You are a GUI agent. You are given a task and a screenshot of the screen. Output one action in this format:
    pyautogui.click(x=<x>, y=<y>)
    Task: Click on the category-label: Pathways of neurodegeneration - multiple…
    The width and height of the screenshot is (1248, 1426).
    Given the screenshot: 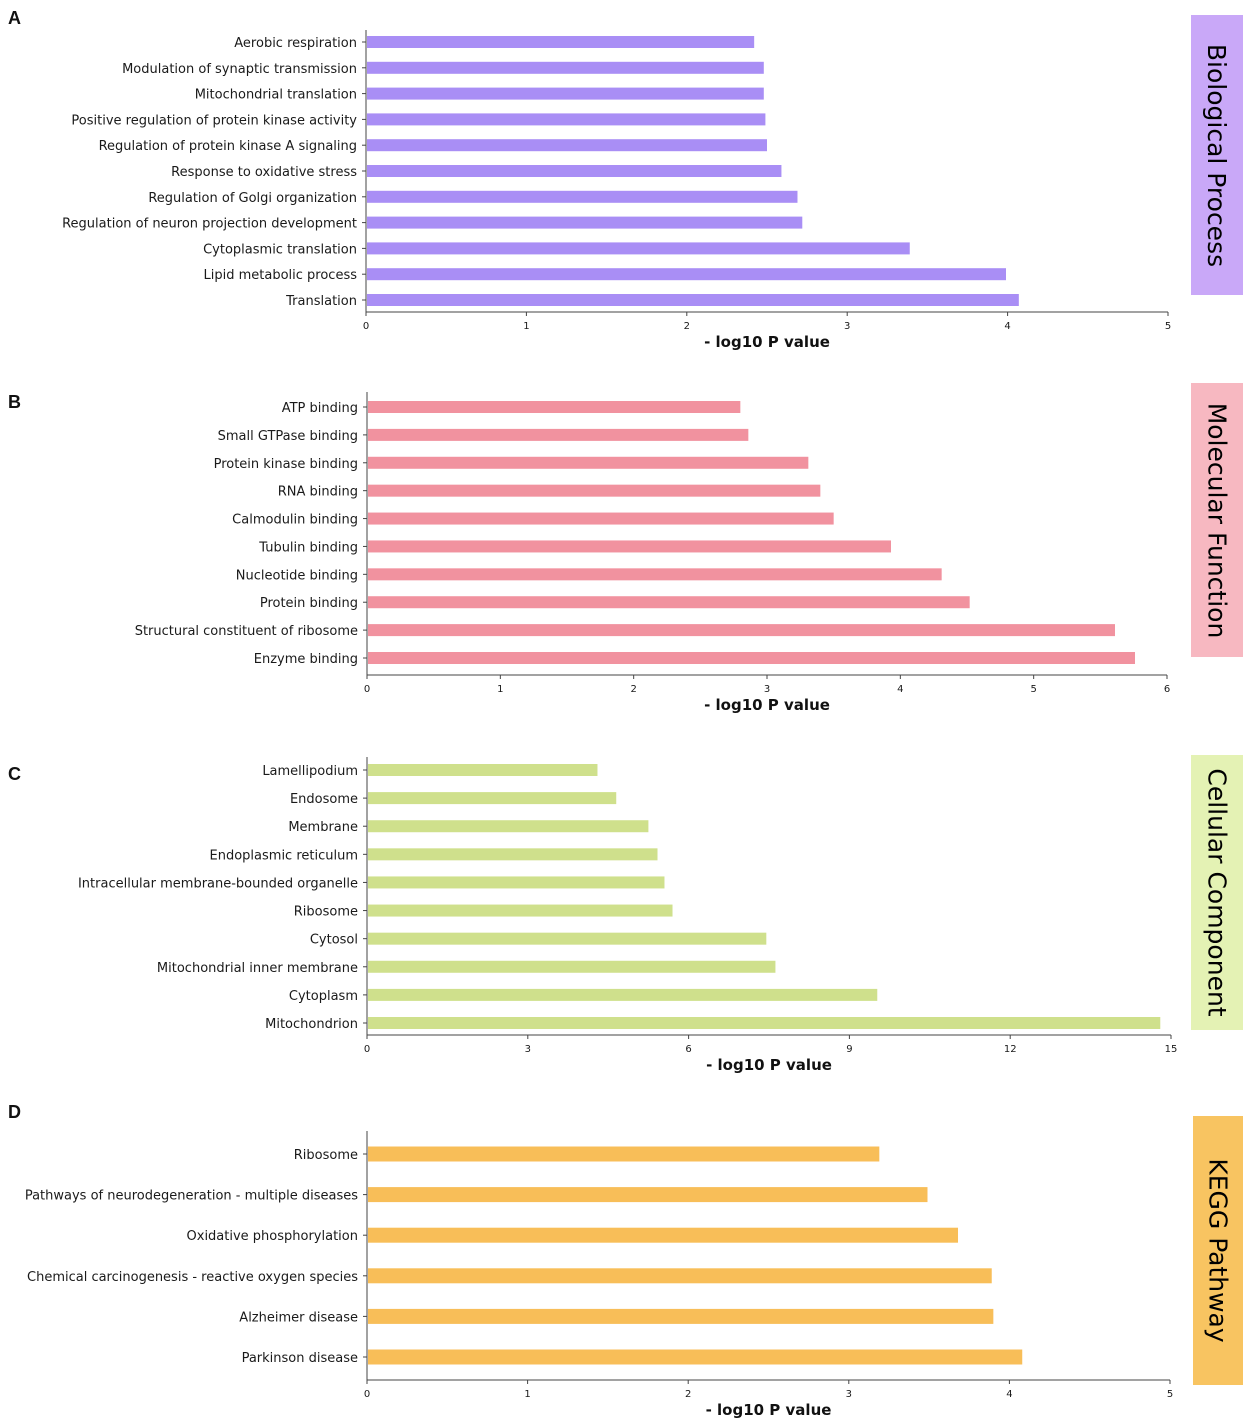 What is the action you would take?
    pyautogui.click(x=191, y=1196)
    